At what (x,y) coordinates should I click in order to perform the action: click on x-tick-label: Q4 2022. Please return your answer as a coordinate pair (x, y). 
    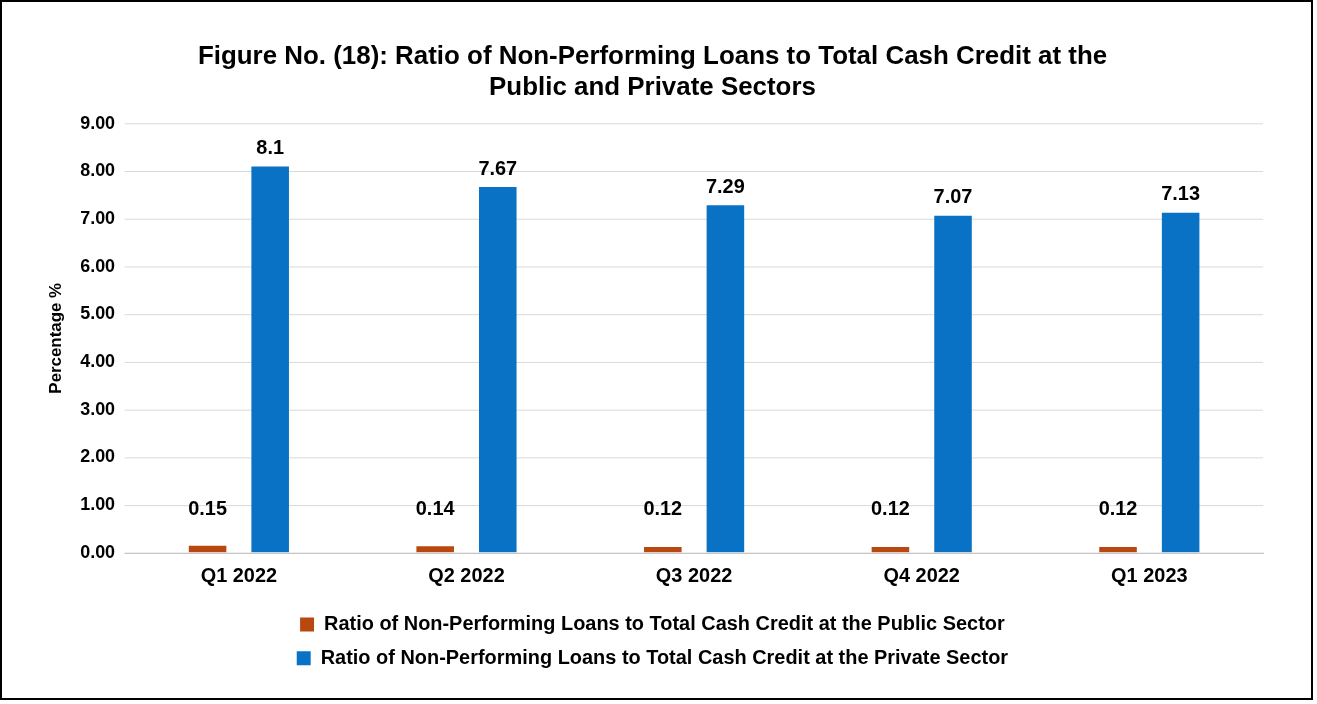
    Looking at the image, I should click on (921, 575).